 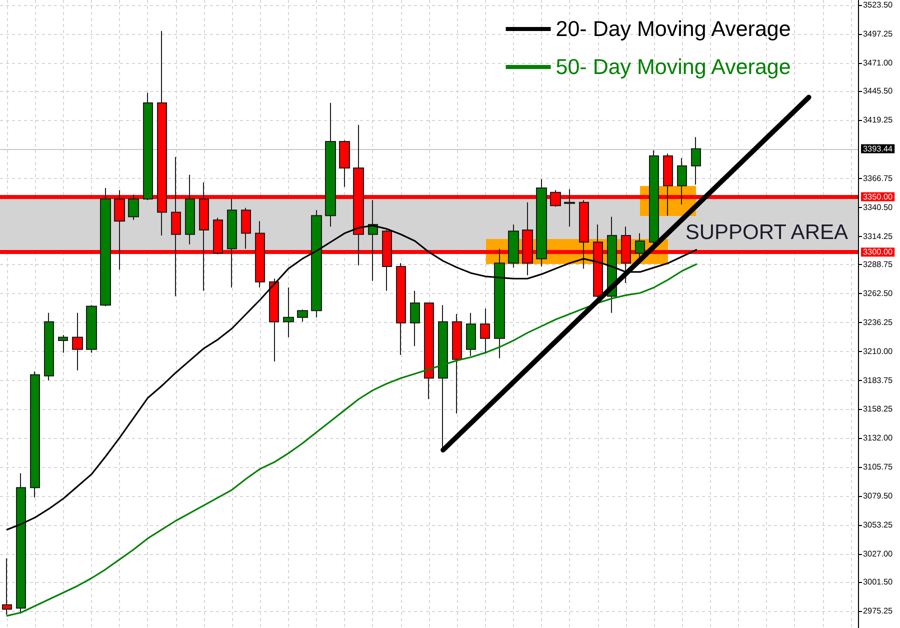 I want to click on ref-line-label: 3350.00, so click(x=878, y=197).